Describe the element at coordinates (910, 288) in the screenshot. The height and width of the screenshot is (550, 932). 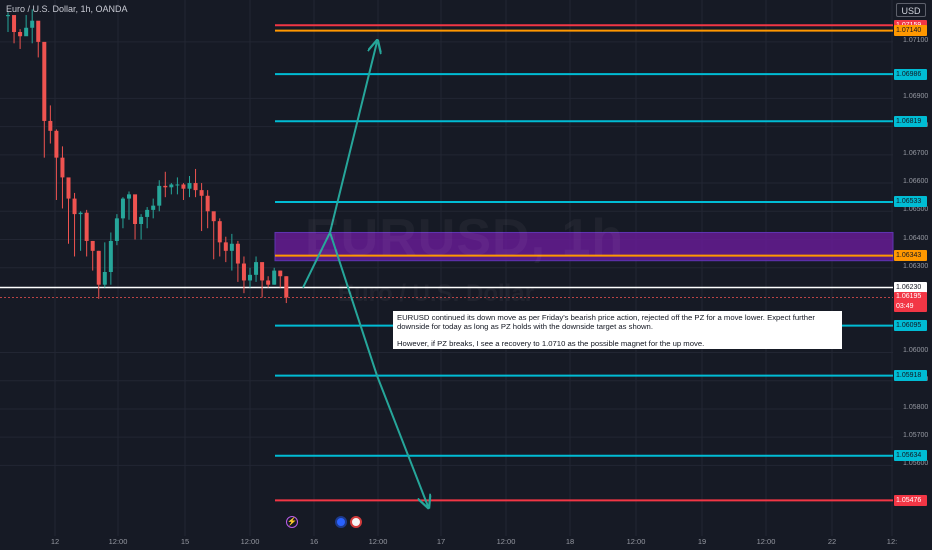
I see `current-price-label: 1.06230` at that location.